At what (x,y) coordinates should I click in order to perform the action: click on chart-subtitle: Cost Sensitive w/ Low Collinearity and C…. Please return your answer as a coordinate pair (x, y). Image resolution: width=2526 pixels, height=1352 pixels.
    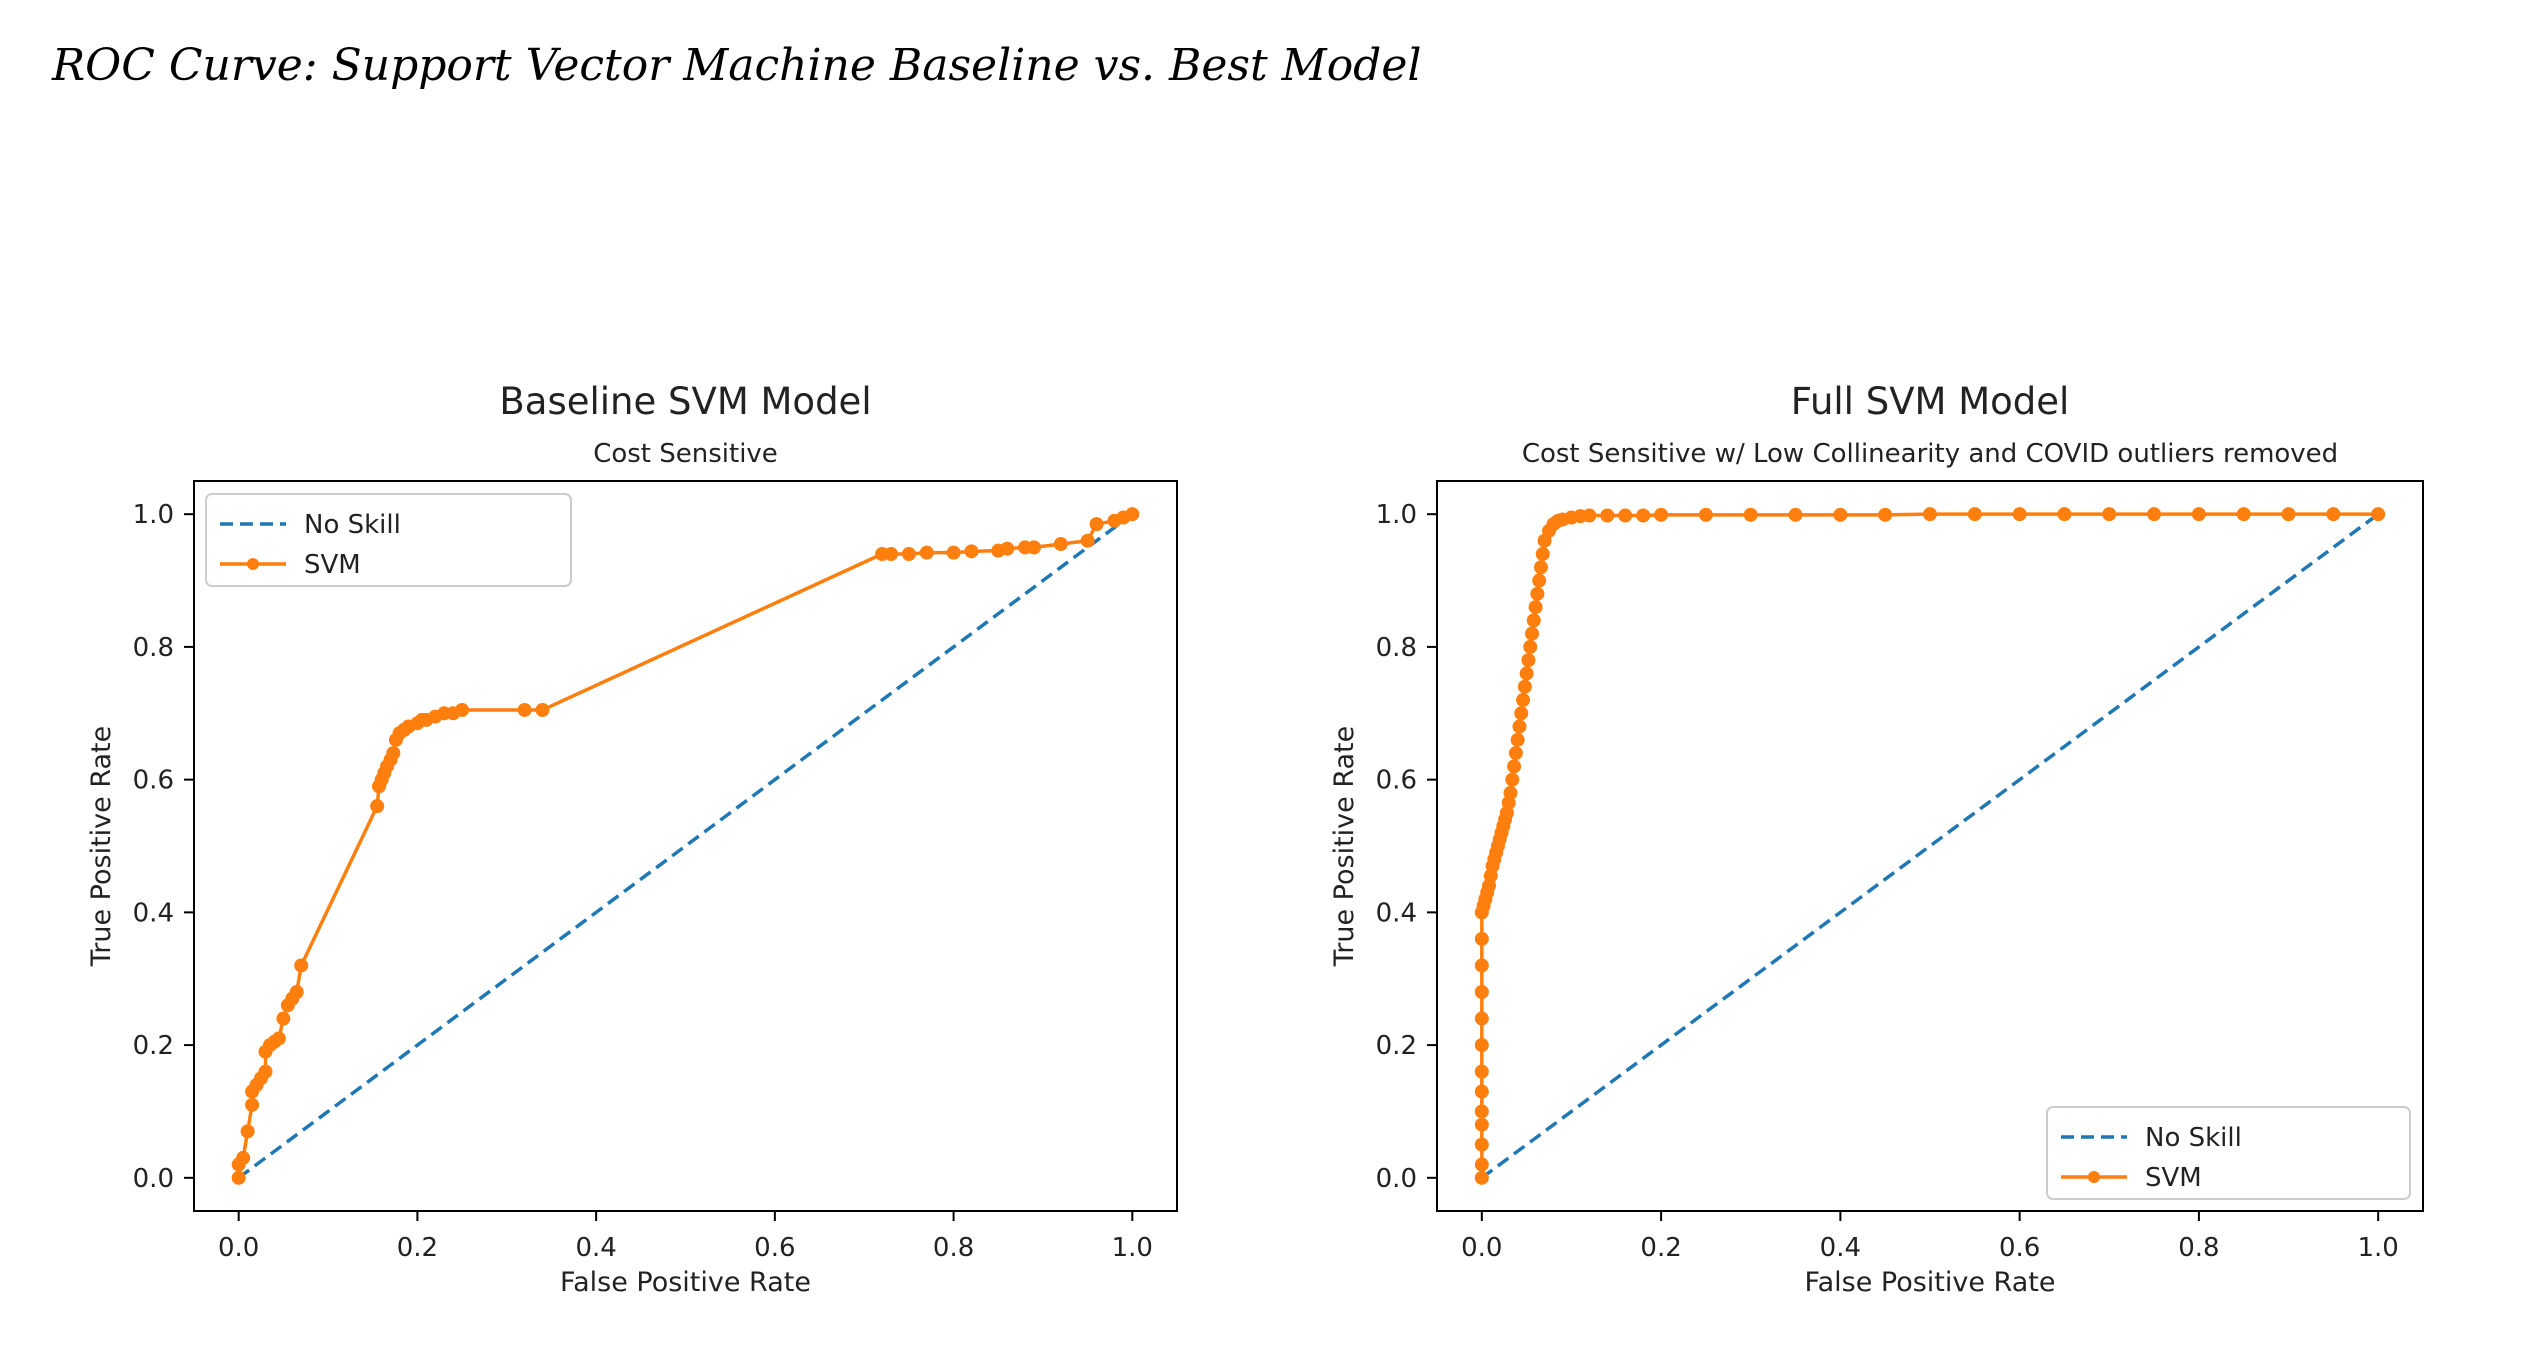
    Looking at the image, I should click on (1930, 454).